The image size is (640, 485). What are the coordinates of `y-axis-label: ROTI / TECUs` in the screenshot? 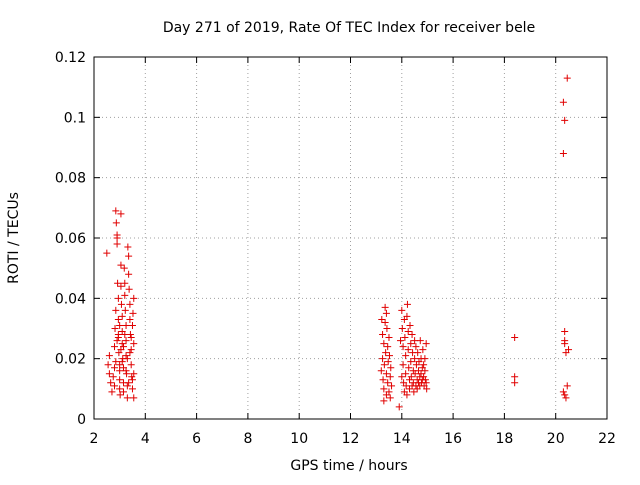 It's located at (14, 238).